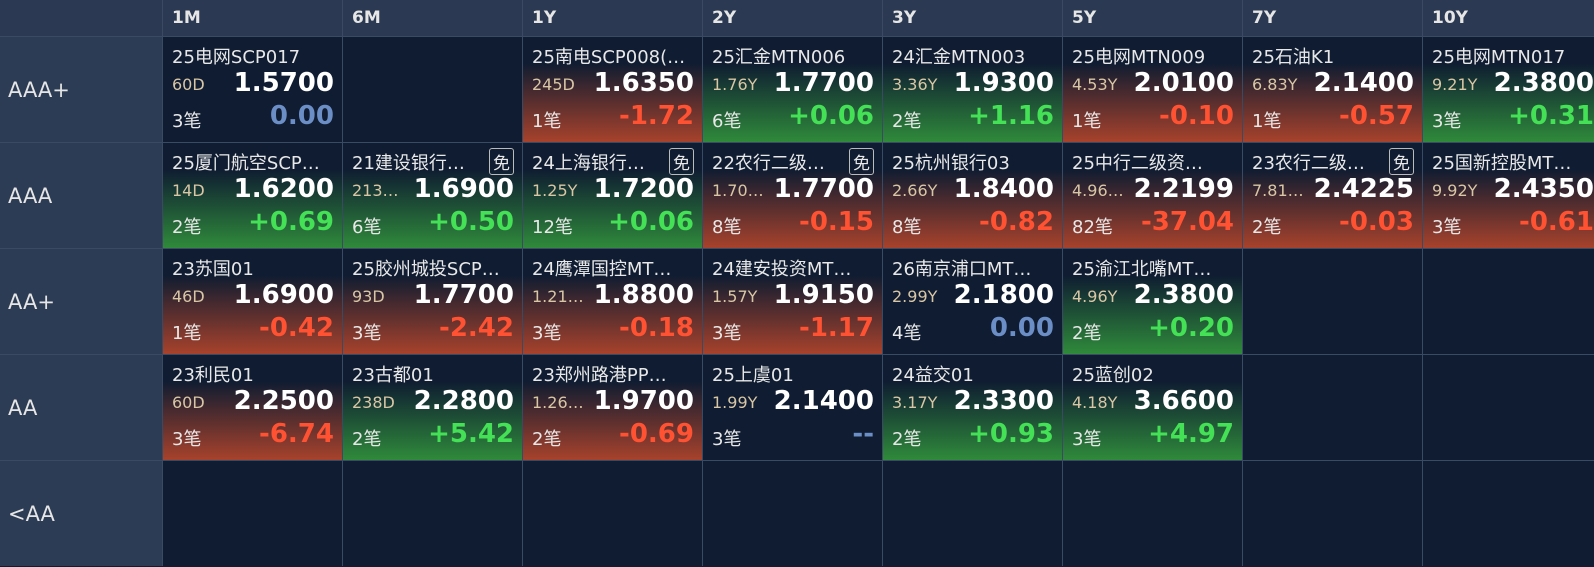 This screenshot has height=567, width=1594. Describe the element at coordinates (612, 407) in the screenshot. I see `bond-cell: 23郑州路港PP… 1.26… 1.9700 2笔 -0.69` at that location.